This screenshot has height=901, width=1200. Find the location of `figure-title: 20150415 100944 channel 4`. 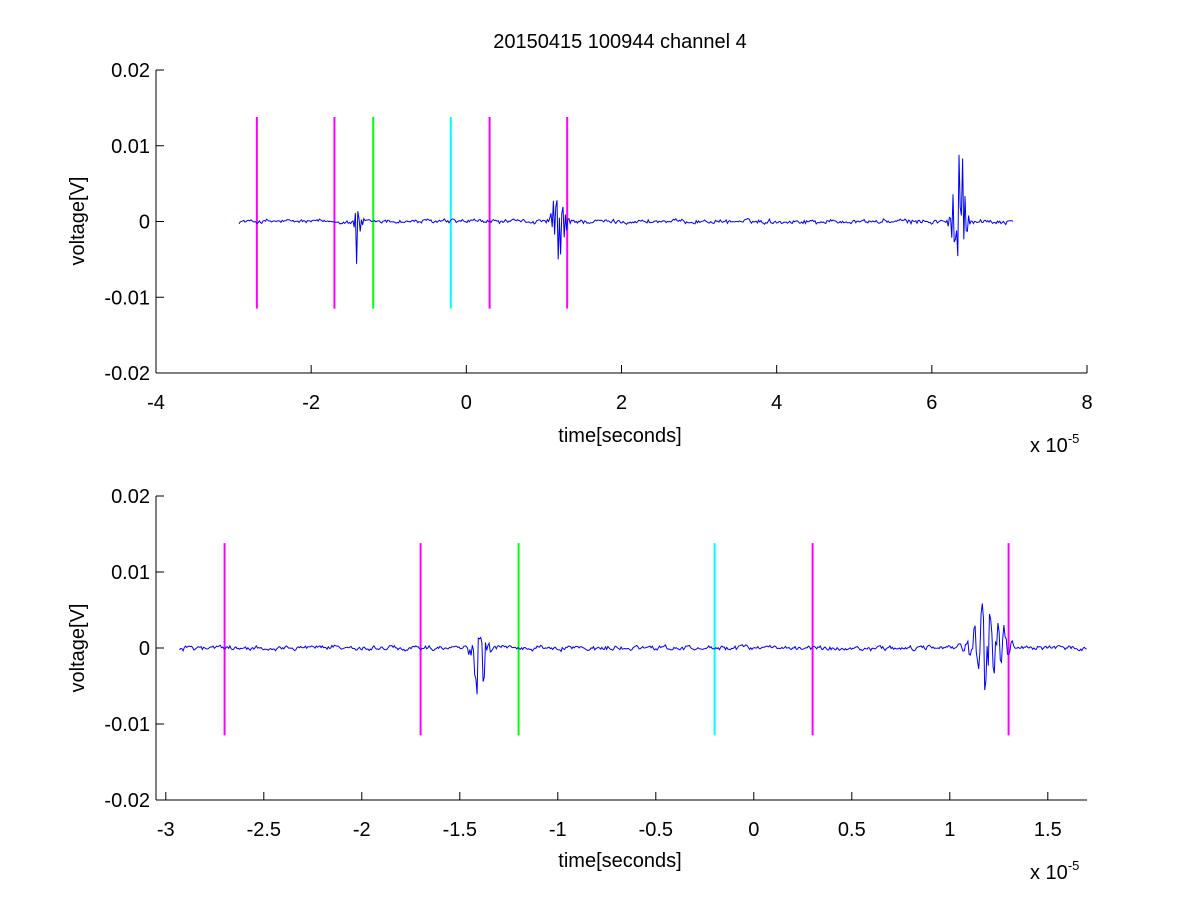

figure-title: 20150415 100944 channel 4 is located at coordinates (620, 42).